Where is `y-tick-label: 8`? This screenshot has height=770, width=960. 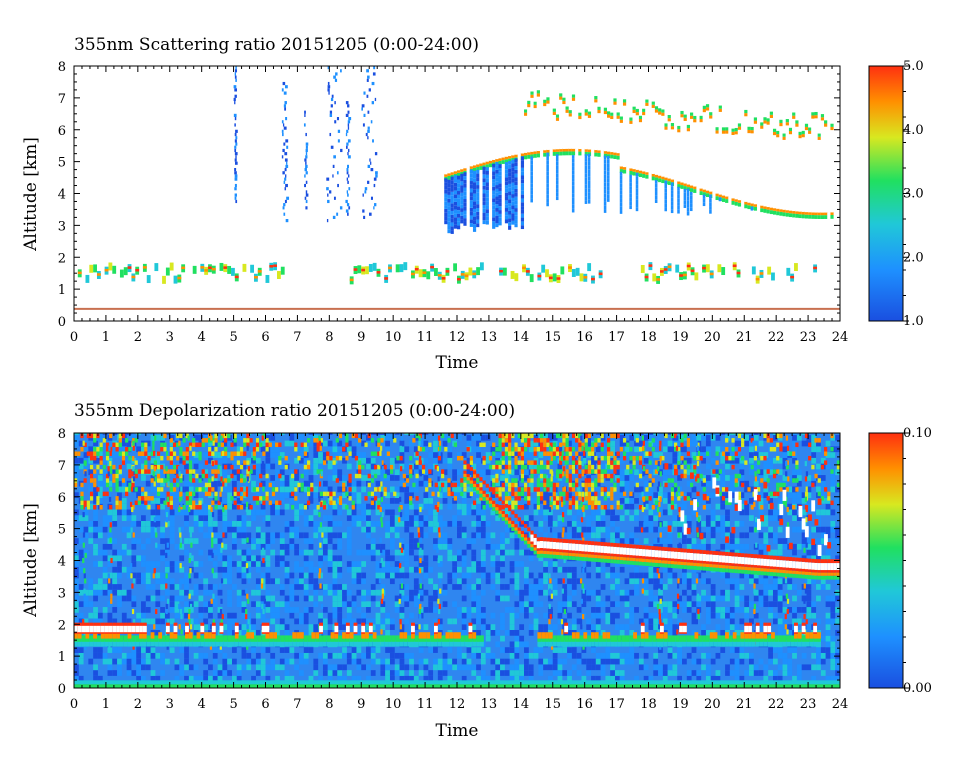 y-tick-label: 8 is located at coordinates (62, 67).